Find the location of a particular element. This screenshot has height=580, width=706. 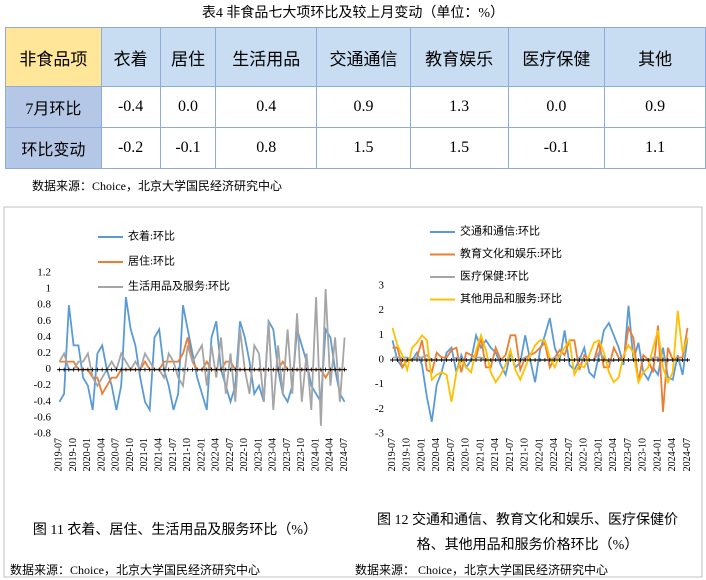

y-tick-label: -0.2 is located at coordinates (42, 385).